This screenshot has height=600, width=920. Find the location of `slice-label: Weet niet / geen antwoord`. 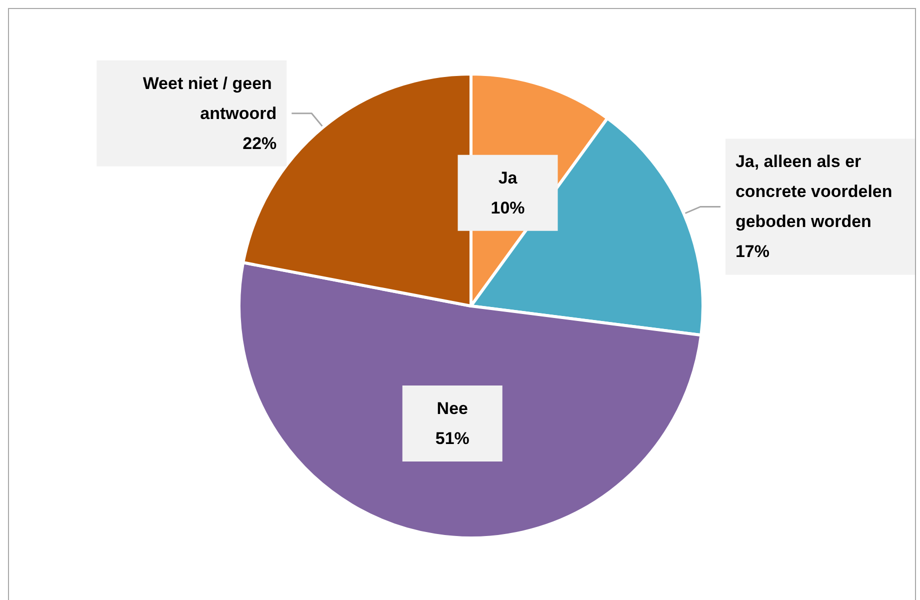

slice-label: Weet niet / geen antwoord is located at coordinates (209, 98).